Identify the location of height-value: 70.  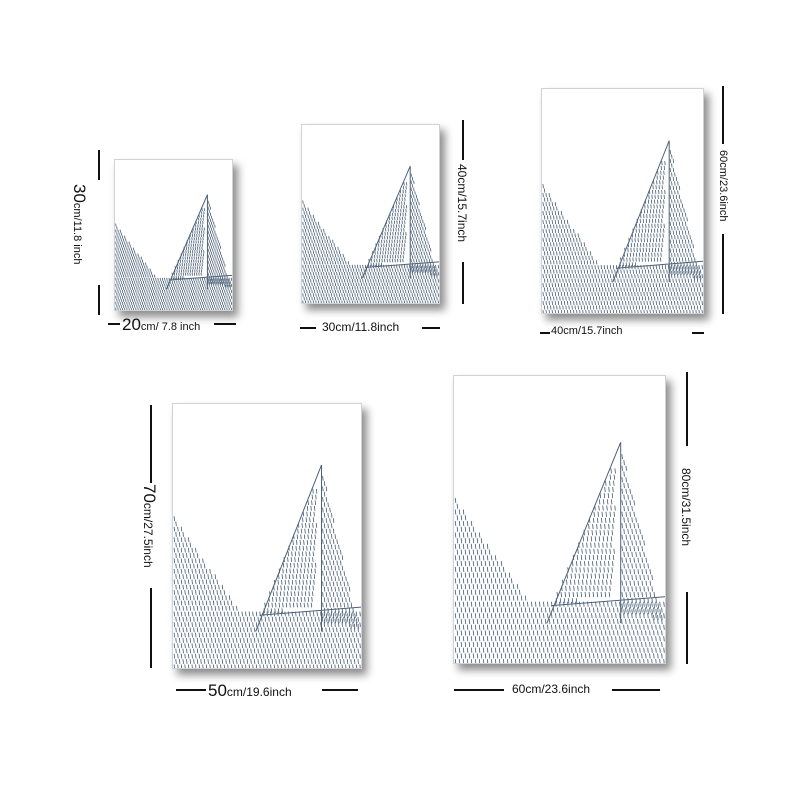
(149, 493).